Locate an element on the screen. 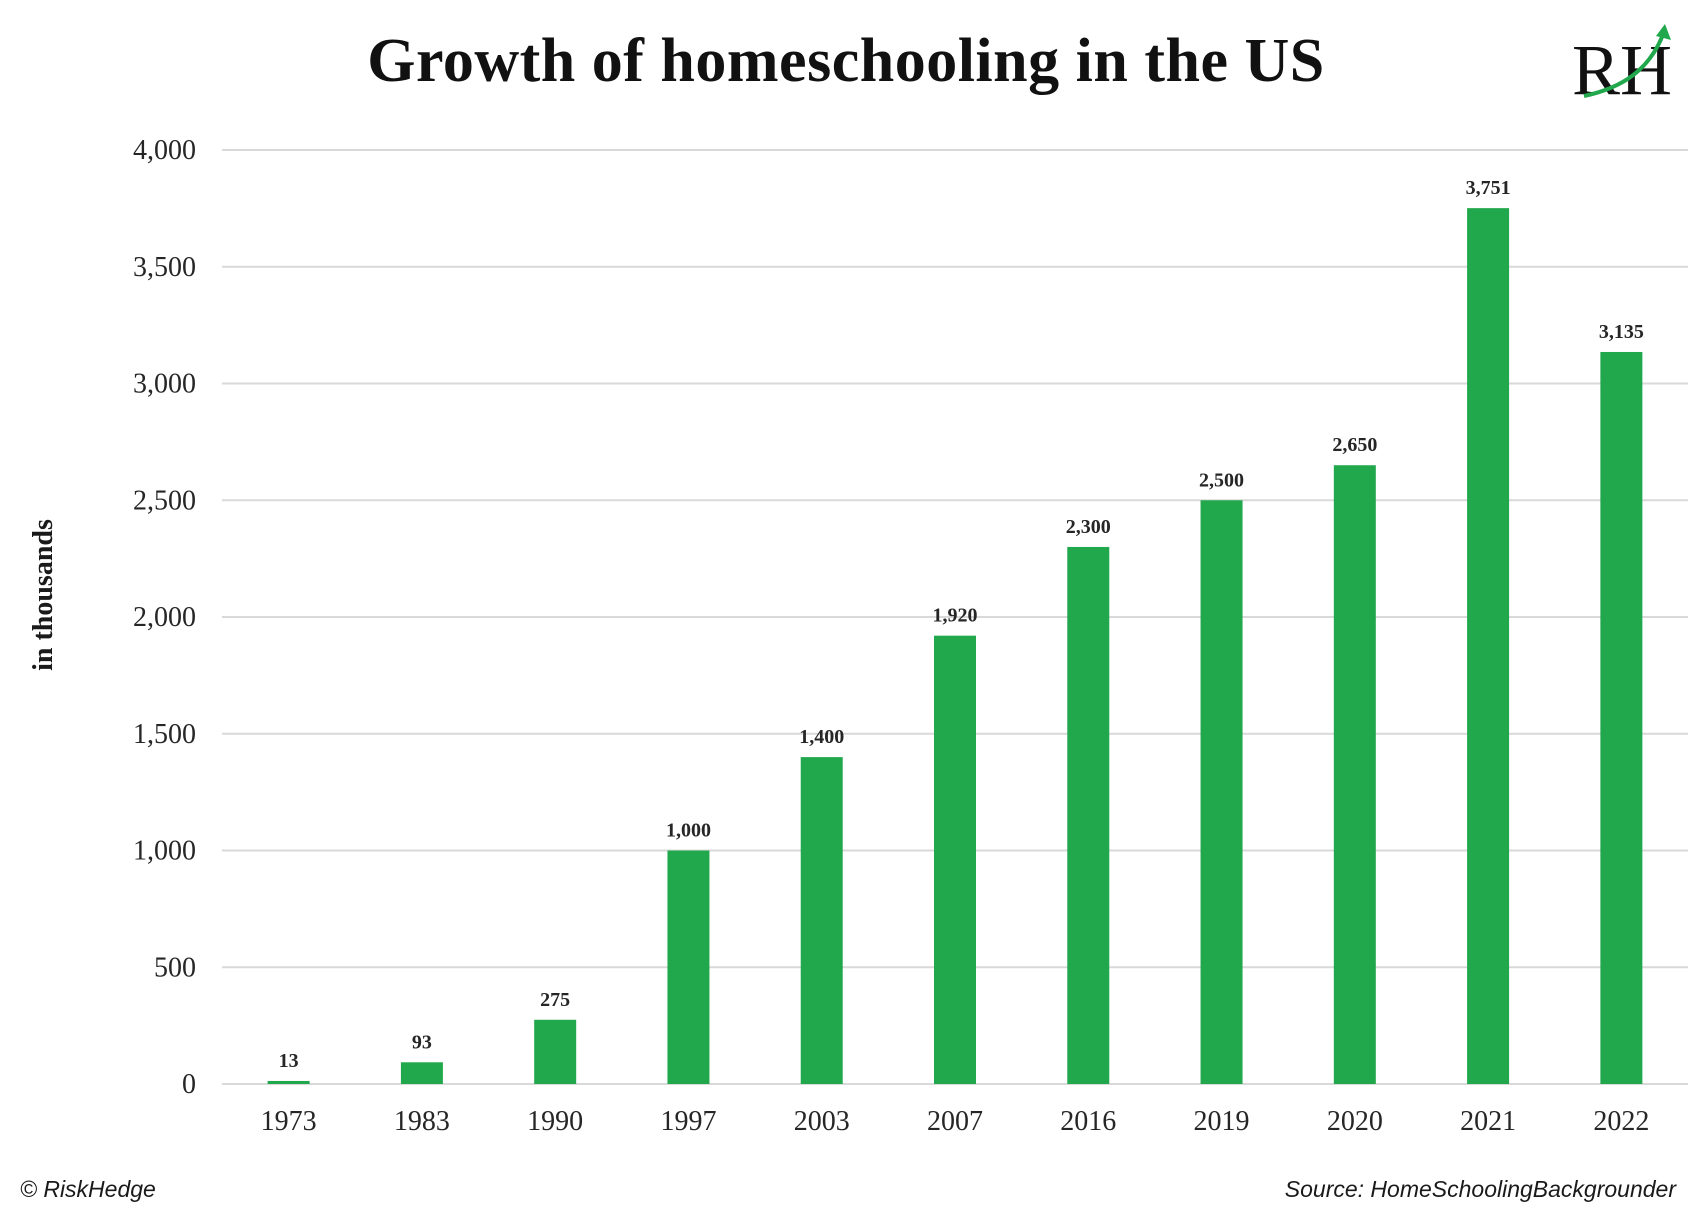 The image size is (1692, 1231). copyright-note: © RiskHedge is located at coordinates (88, 1189).